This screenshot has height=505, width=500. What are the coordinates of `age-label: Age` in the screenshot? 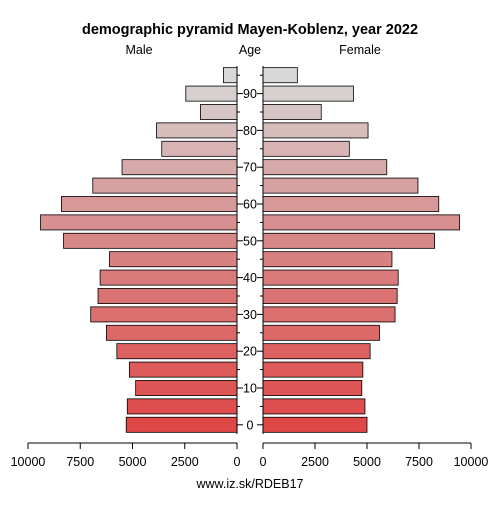 It's located at (250, 50).